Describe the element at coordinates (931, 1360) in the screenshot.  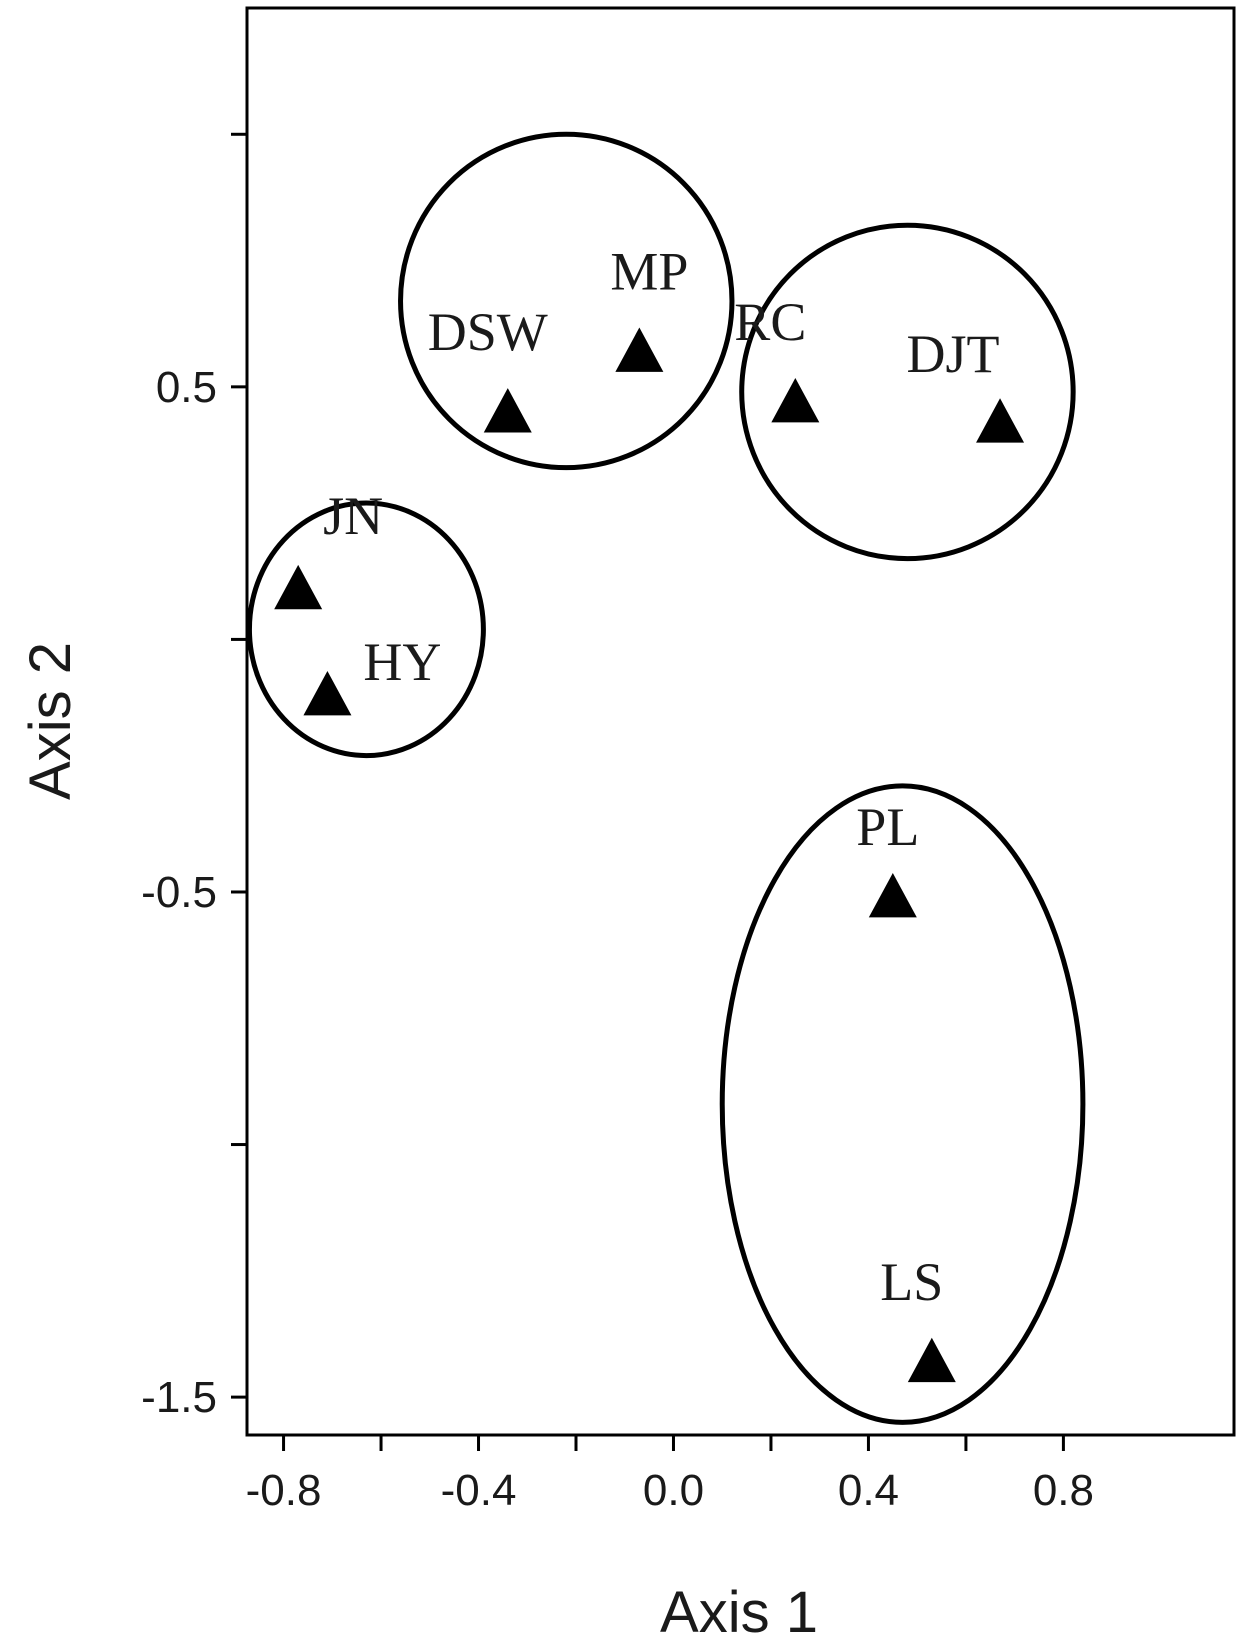
I see `point-marker-ls` at that location.